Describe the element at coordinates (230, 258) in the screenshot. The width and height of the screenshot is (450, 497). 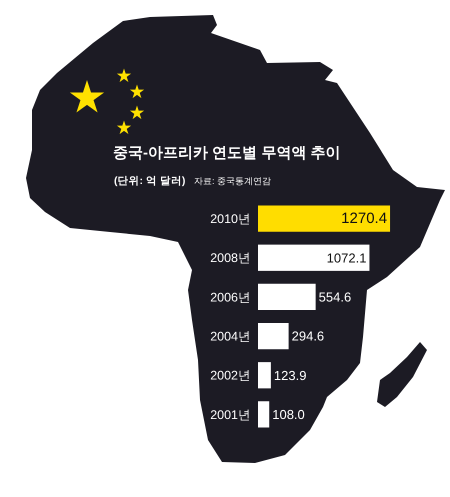
I see `y-tick-label: 2008년` at that location.